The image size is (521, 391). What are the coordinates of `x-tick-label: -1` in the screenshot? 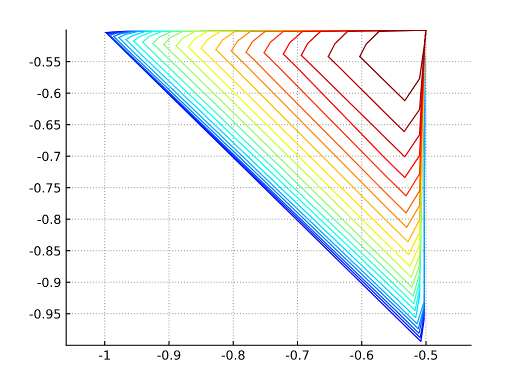 It's located at (104, 355).